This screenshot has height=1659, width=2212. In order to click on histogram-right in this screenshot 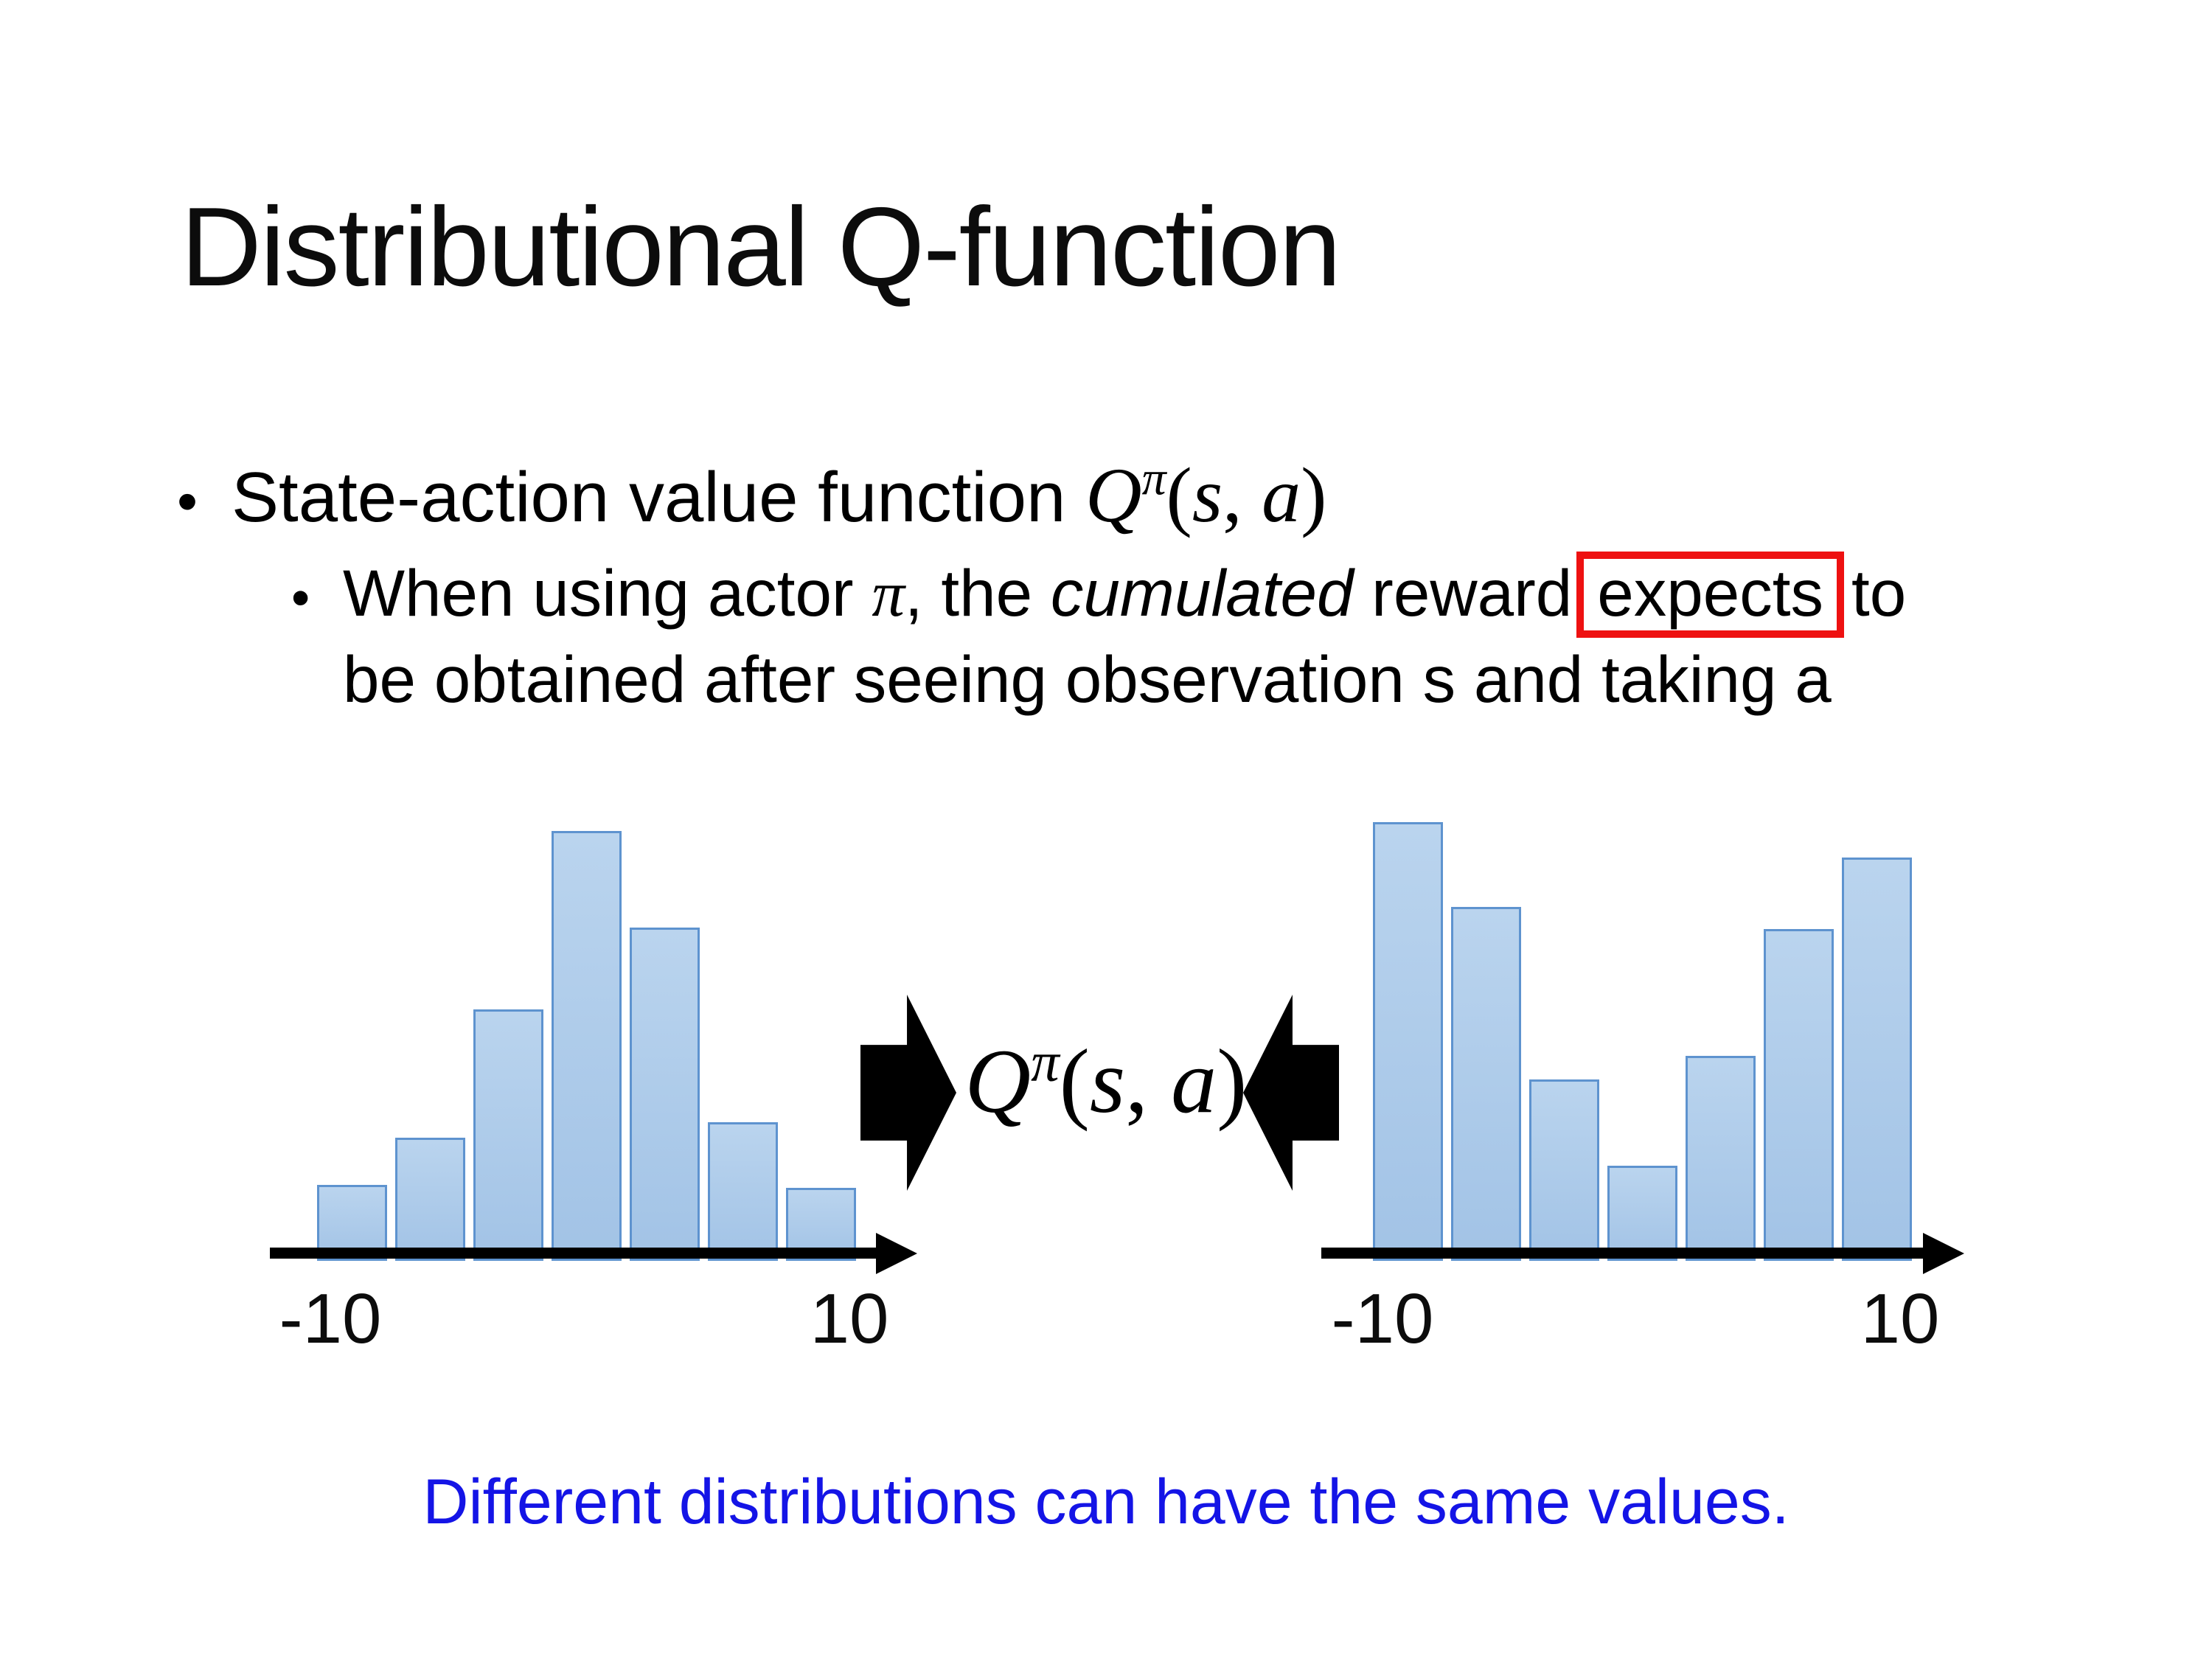, I will do `click(1653, 1037)`.